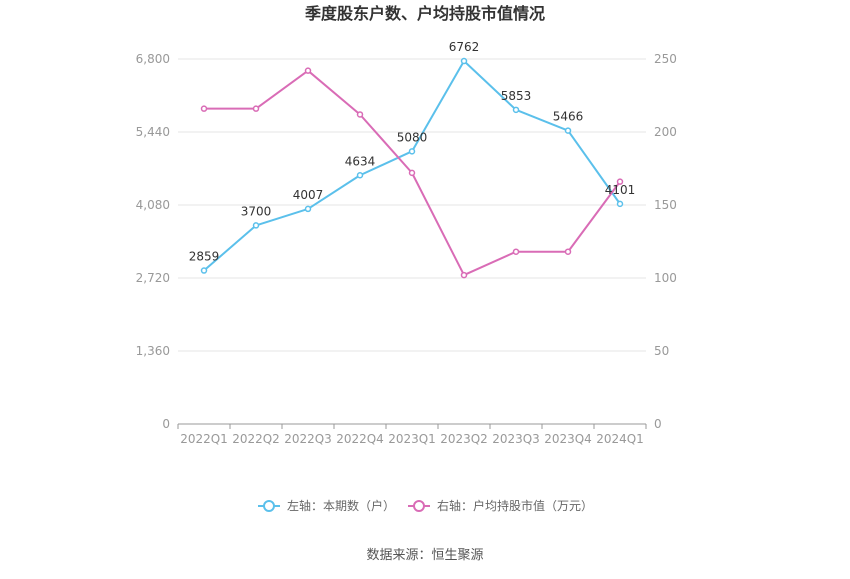 The height and width of the screenshot is (579, 850). What do you see at coordinates (658, 424) in the screenshot?
I see `right-axis-tick-label: 0` at bounding box center [658, 424].